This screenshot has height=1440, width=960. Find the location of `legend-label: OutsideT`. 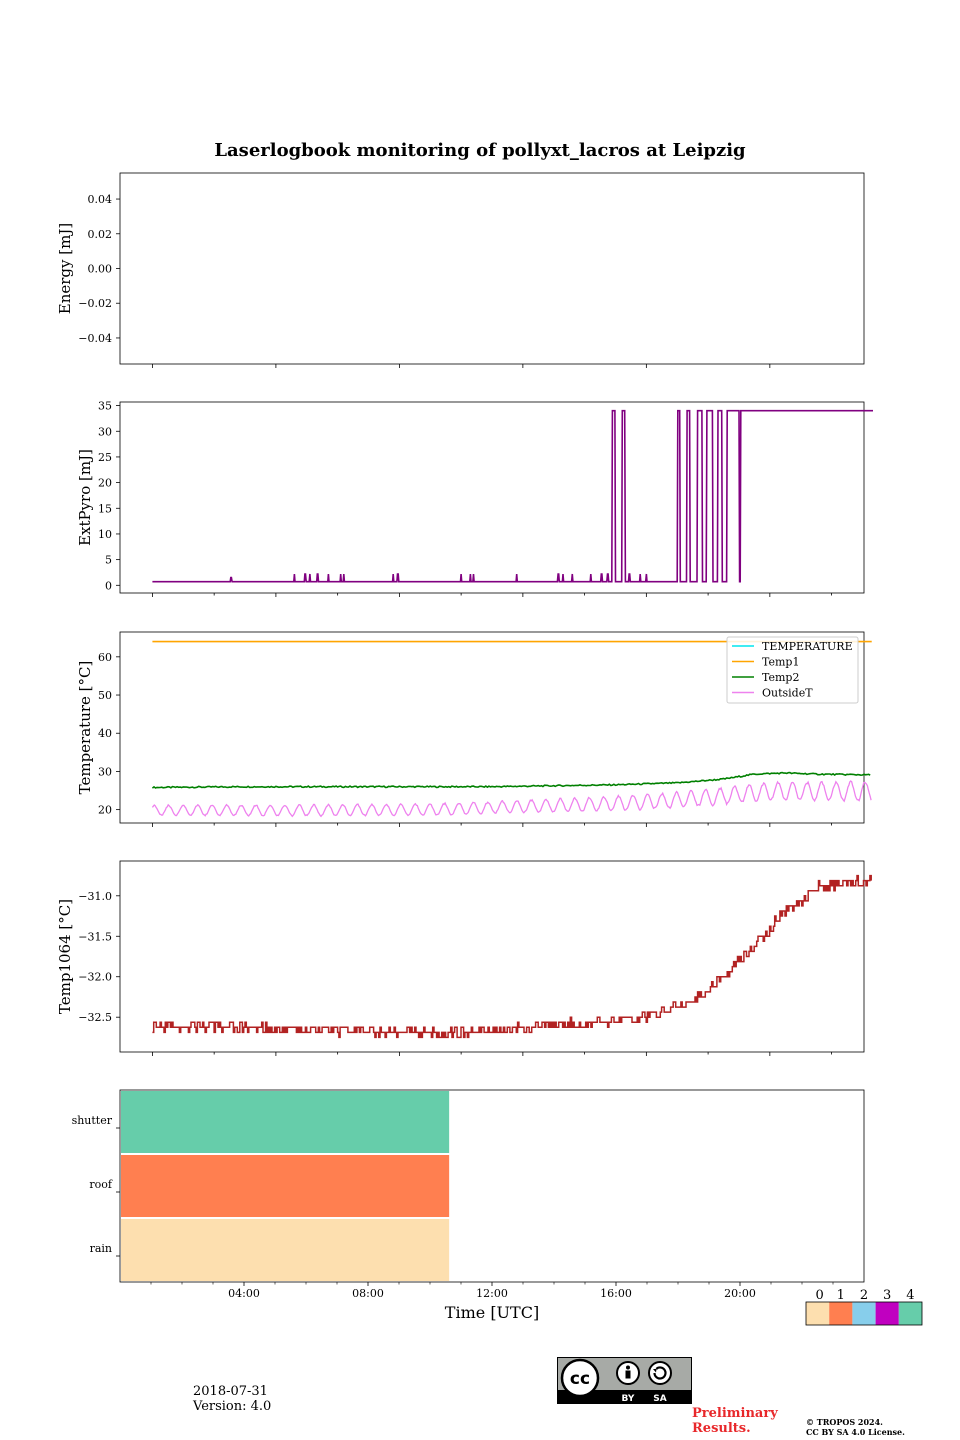

legend-label: OutsideT is located at coordinates (787, 693).